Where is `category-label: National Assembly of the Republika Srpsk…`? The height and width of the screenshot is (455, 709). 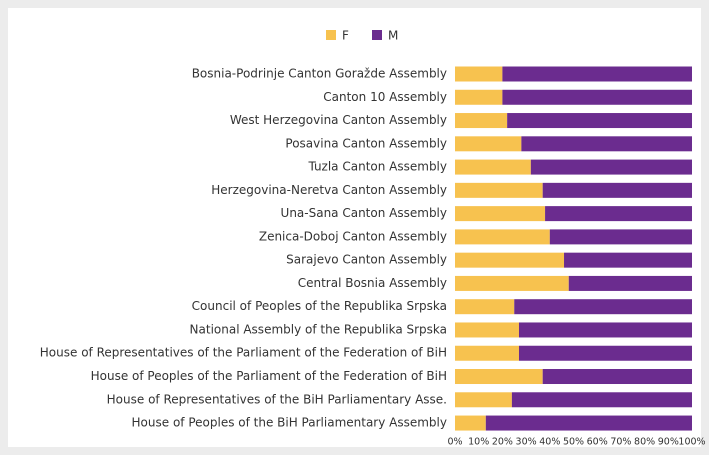 category-label: National Assembly of the Republika Srpsk… is located at coordinates (318, 329).